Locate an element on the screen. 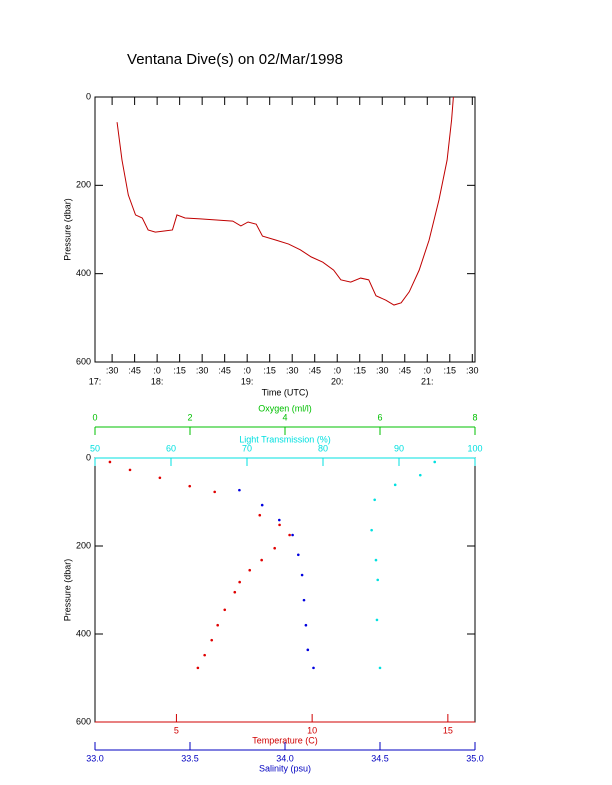 This screenshot has height=785, width=612. hour-label: 20: is located at coordinates (337, 381).